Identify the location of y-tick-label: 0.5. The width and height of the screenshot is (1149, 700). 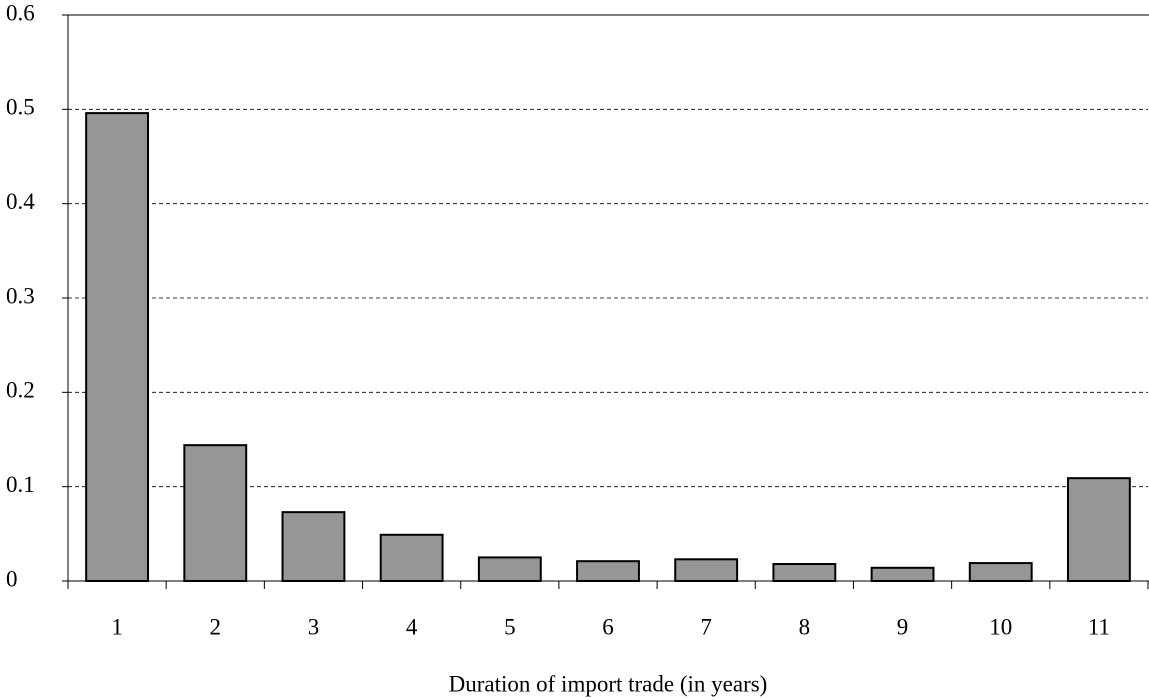
(20, 107).